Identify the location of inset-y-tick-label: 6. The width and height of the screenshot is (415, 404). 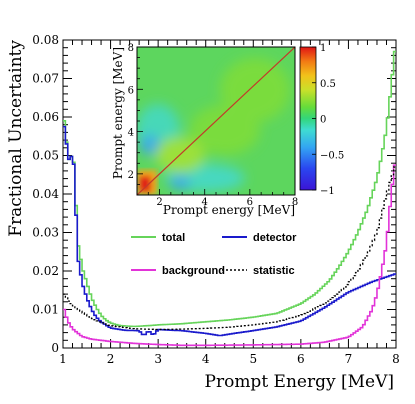
(131, 90).